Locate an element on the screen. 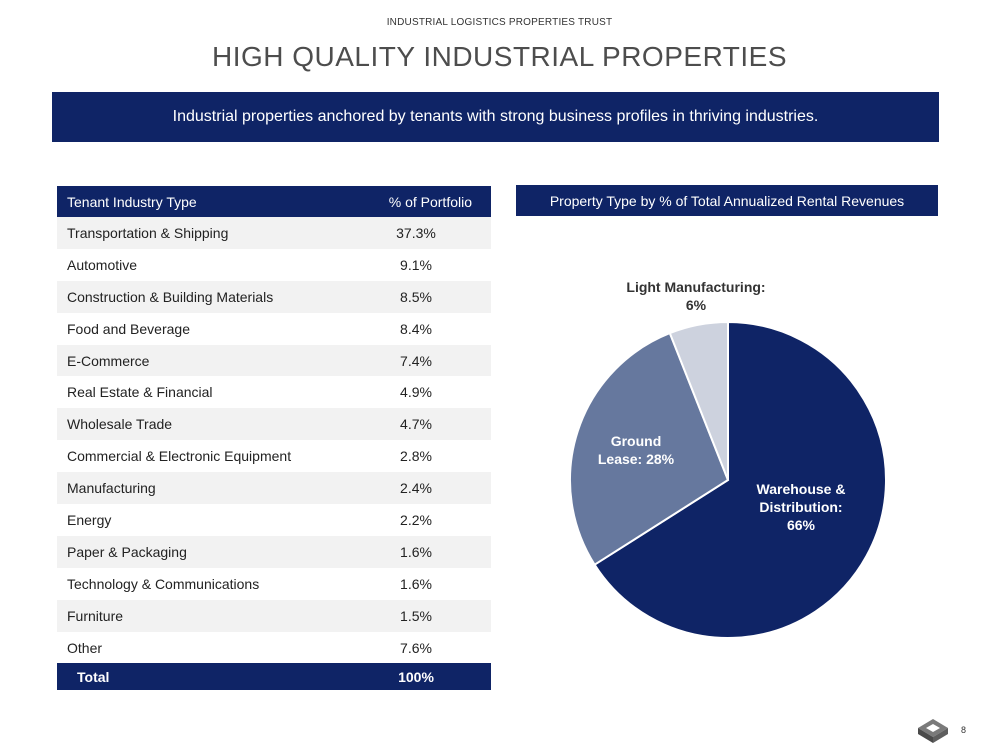 The width and height of the screenshot is (999, 750). pie-slice-ground-lease is located at coordinates (649, 449).